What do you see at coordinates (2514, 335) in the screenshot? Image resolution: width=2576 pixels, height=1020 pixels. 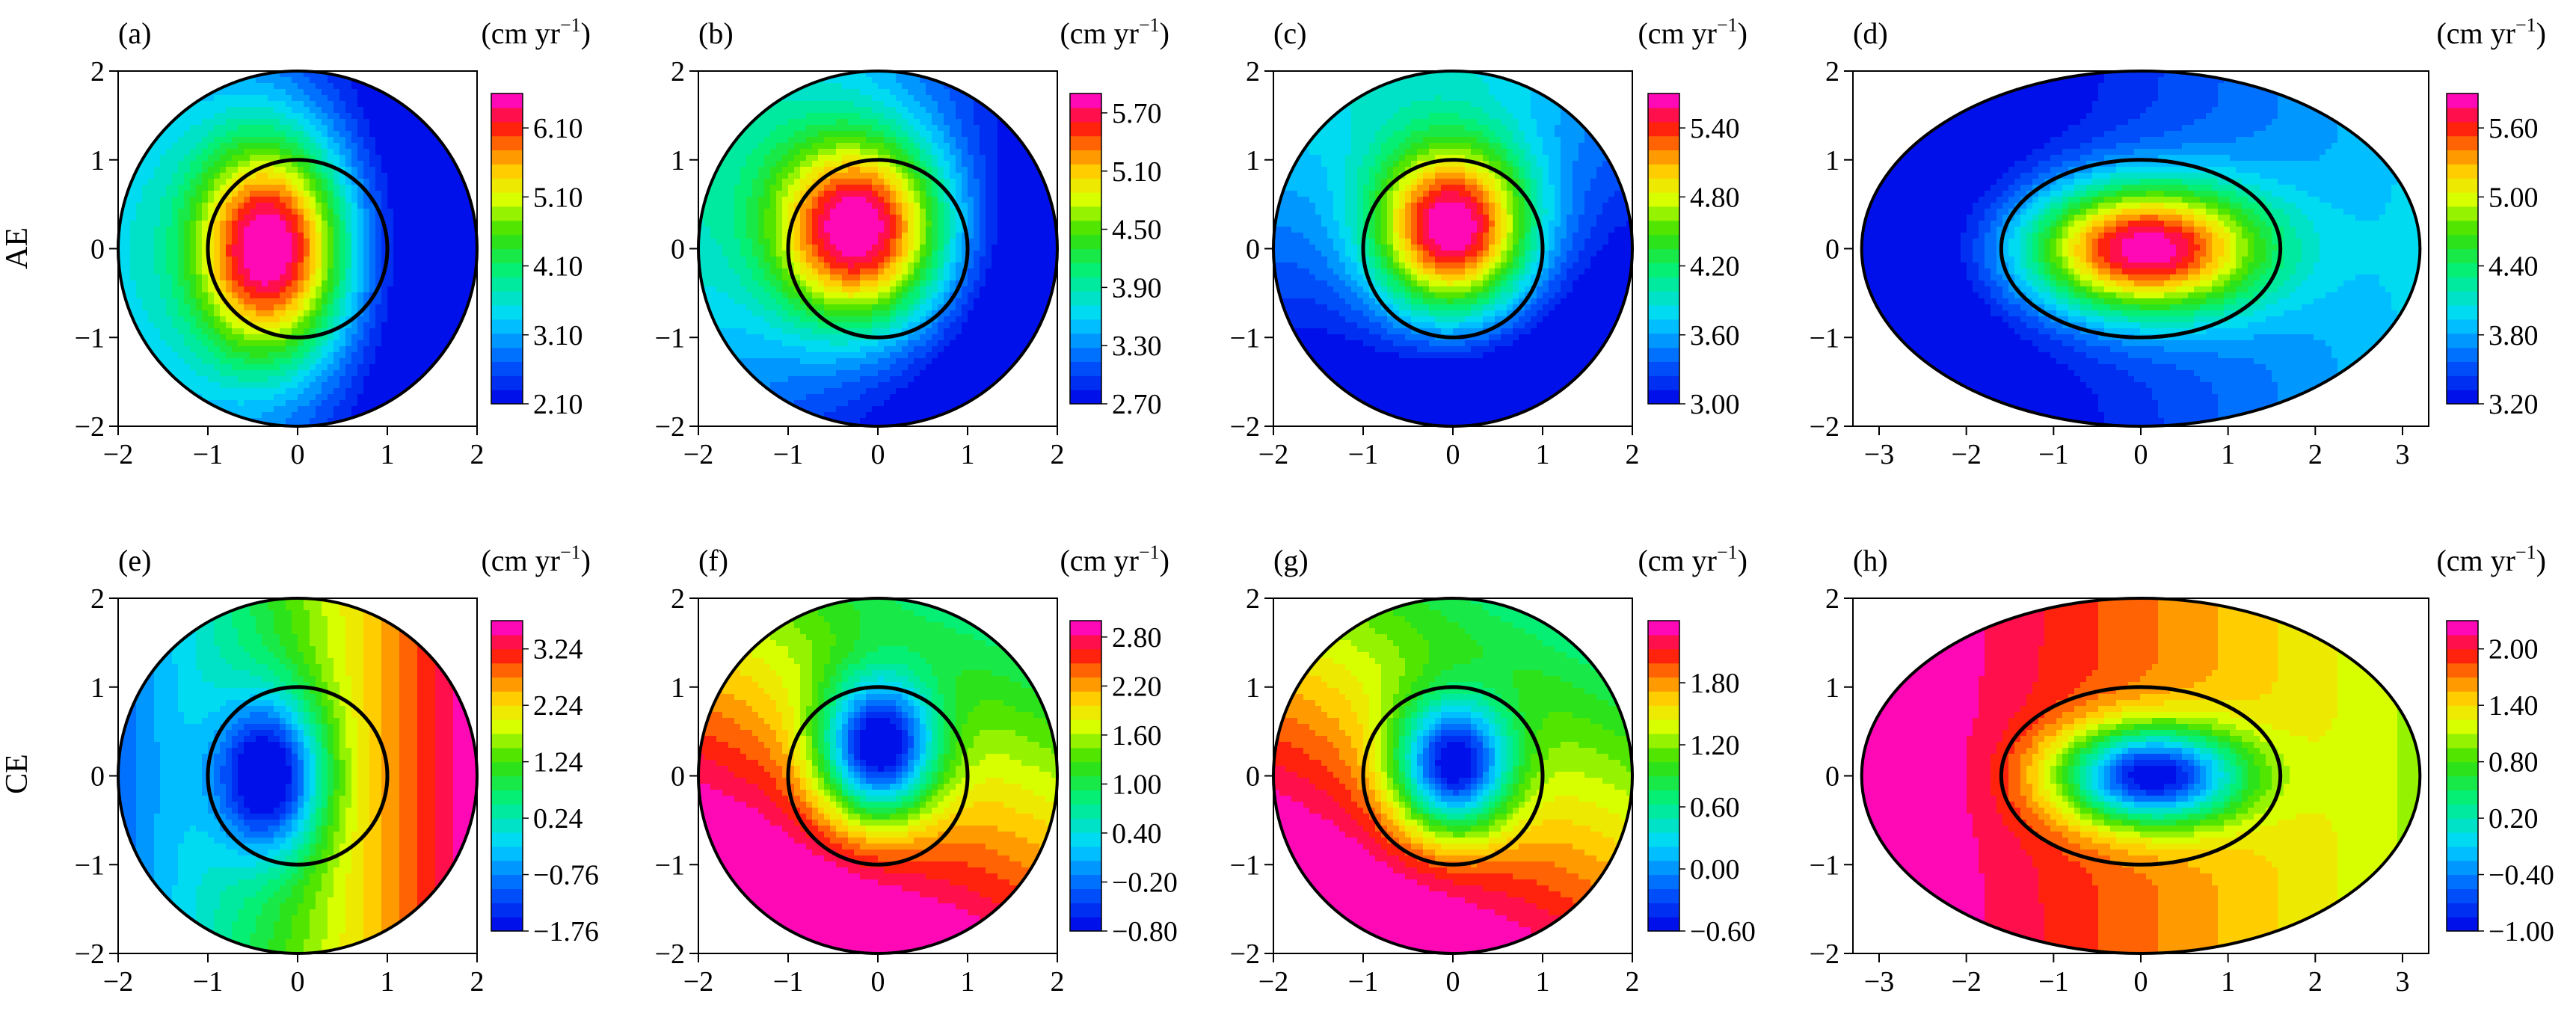 I see `colorbar-tick-label: 3.80` at bounding box center [2514, 335].